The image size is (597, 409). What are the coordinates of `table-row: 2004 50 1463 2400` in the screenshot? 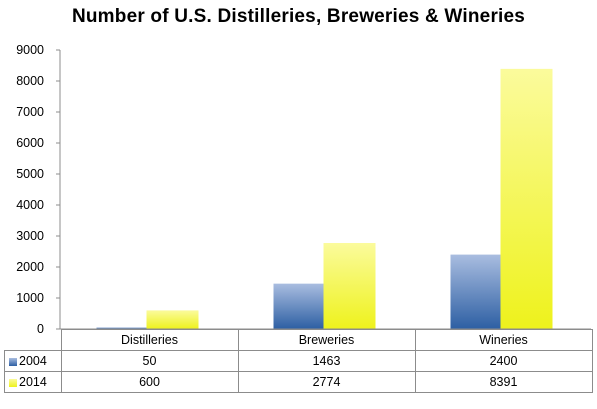 It's located at (298, 361).